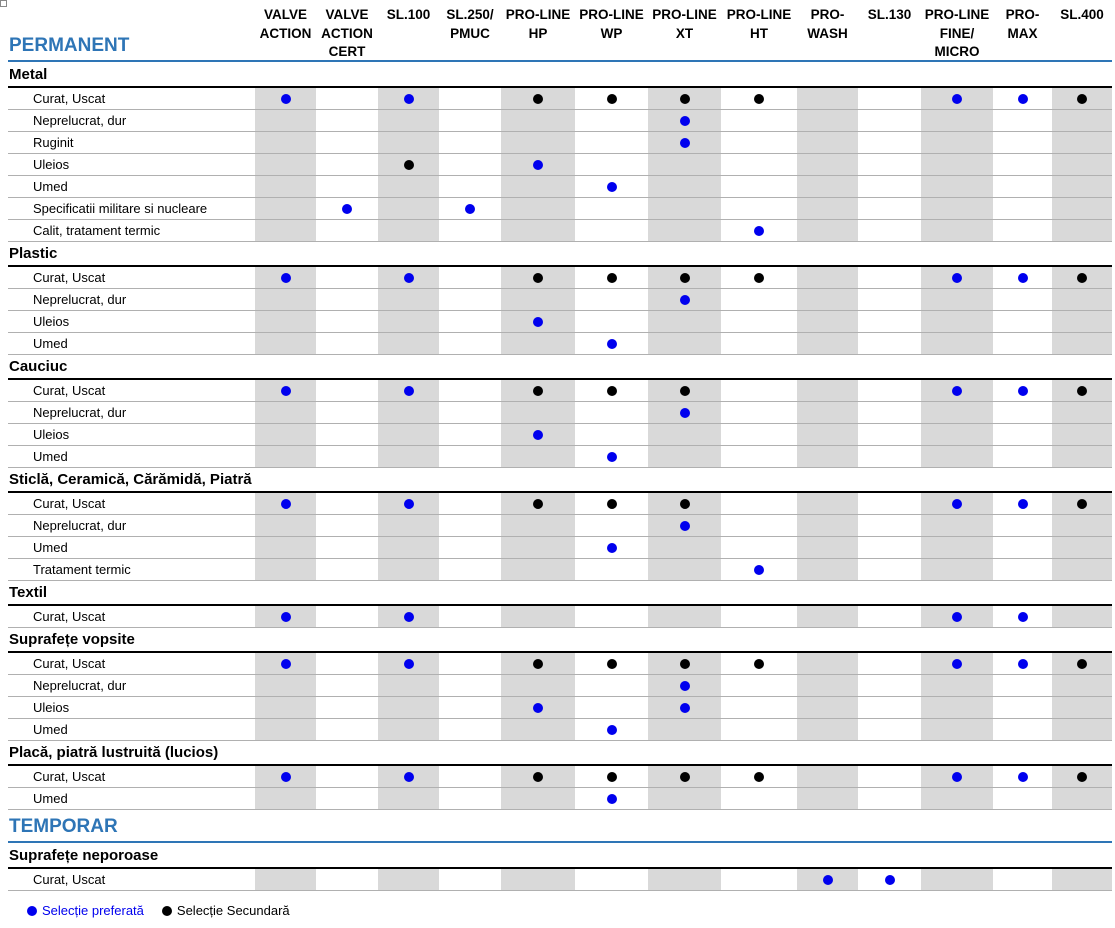 The image size is (1115, 928). I want to click on row-label: Specificatii militare si nucleare, so click(120, 208).